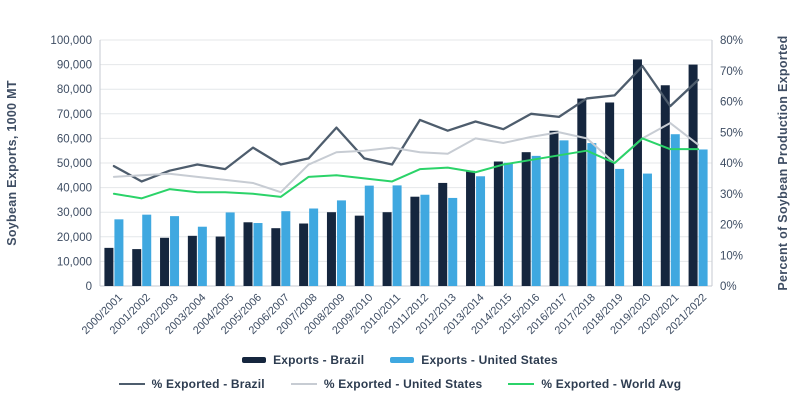 The image size is (800, 419). What do you see at coordinates (693, 175) in the screenshot?
I see `bar-brazil-2021/2022` at bounding box center [693, 175].